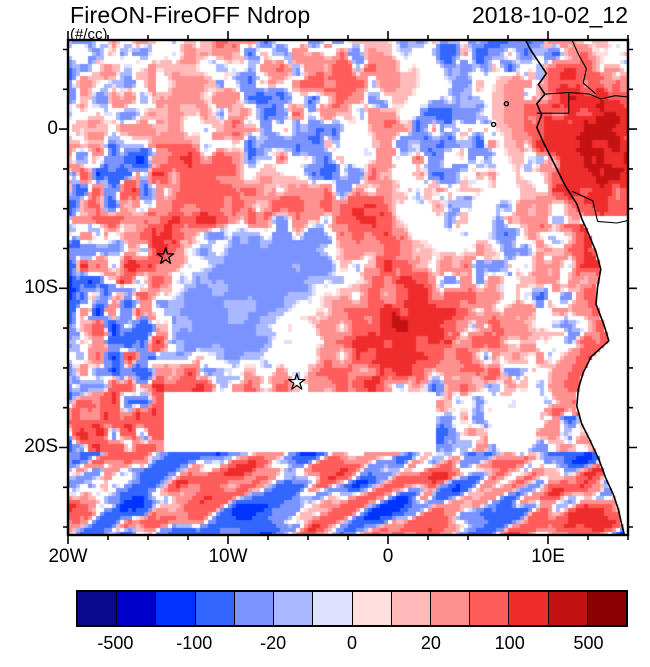  Describe the element at coordinates (388, 556) in the screenshot. I see `x-axis-label-0: 0` at that location.